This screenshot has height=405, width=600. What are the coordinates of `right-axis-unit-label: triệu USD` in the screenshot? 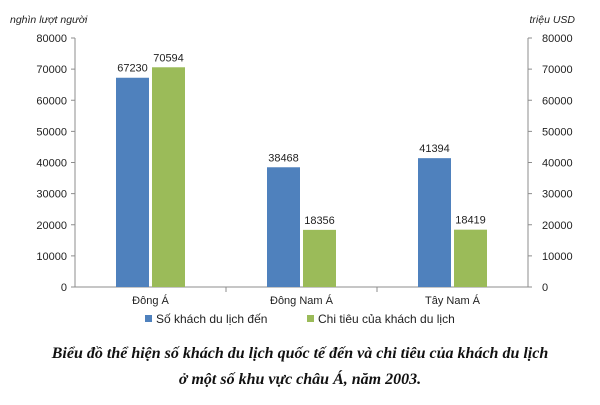 It's located at (552, 20).